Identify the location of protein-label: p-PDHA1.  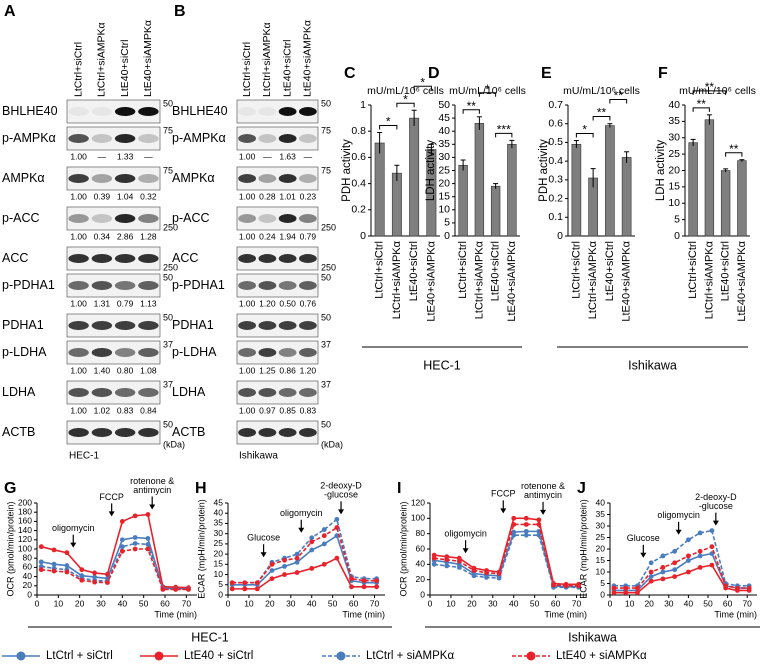
(28, 285).